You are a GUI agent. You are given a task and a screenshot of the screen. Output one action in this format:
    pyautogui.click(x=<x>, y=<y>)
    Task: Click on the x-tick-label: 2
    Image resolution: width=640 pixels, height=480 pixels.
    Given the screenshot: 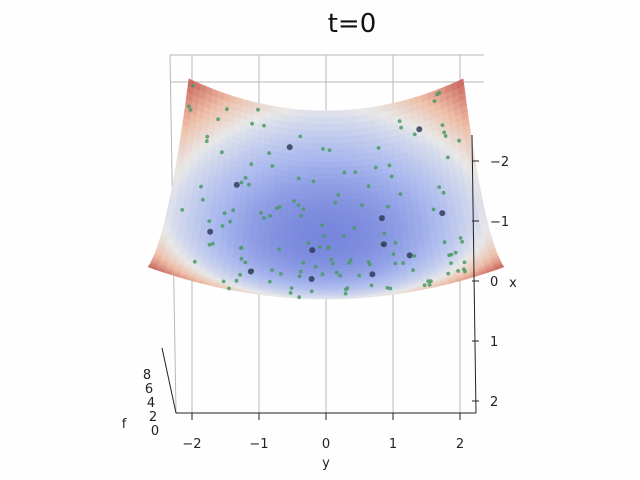 What is the action you would take?
    pyautogui.click(x=494, y=402)
    